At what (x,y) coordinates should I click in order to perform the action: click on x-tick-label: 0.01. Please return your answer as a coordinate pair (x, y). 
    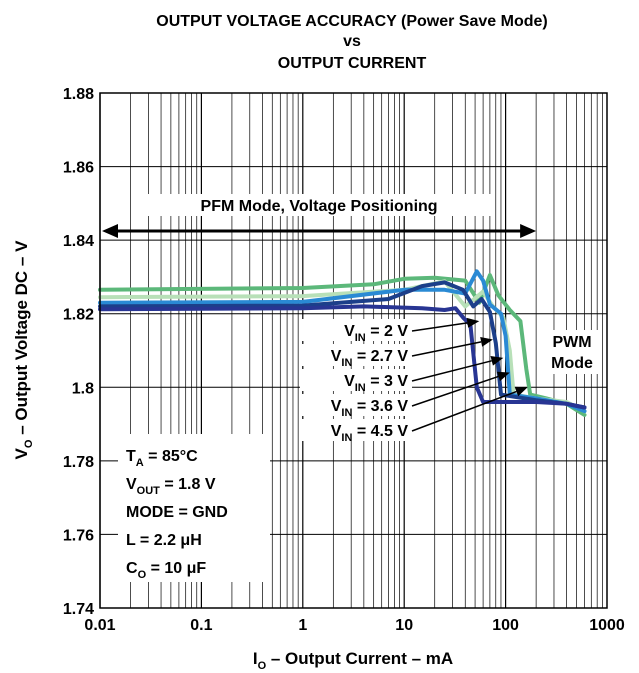
    Looking at the image, I should click on (99, 625).